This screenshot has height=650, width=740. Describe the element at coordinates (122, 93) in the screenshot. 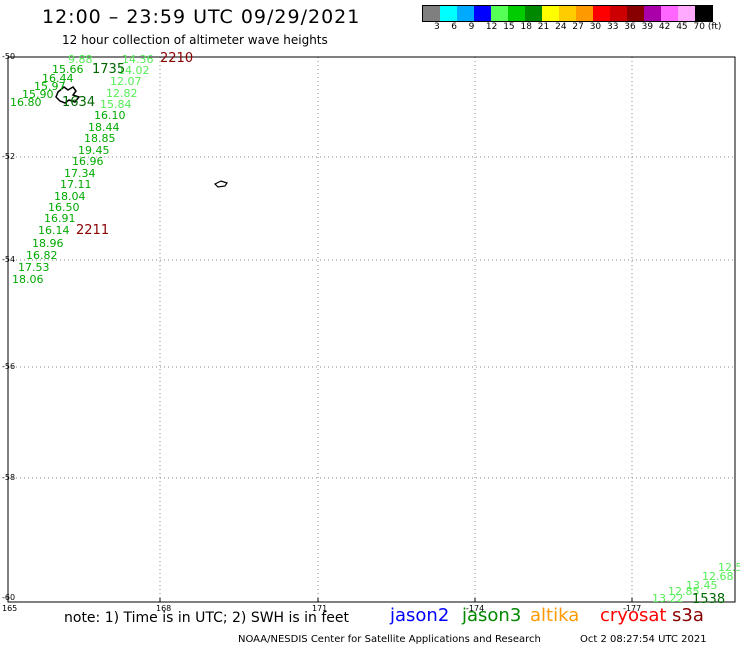

I see `swh-value: 12.82` at that location.